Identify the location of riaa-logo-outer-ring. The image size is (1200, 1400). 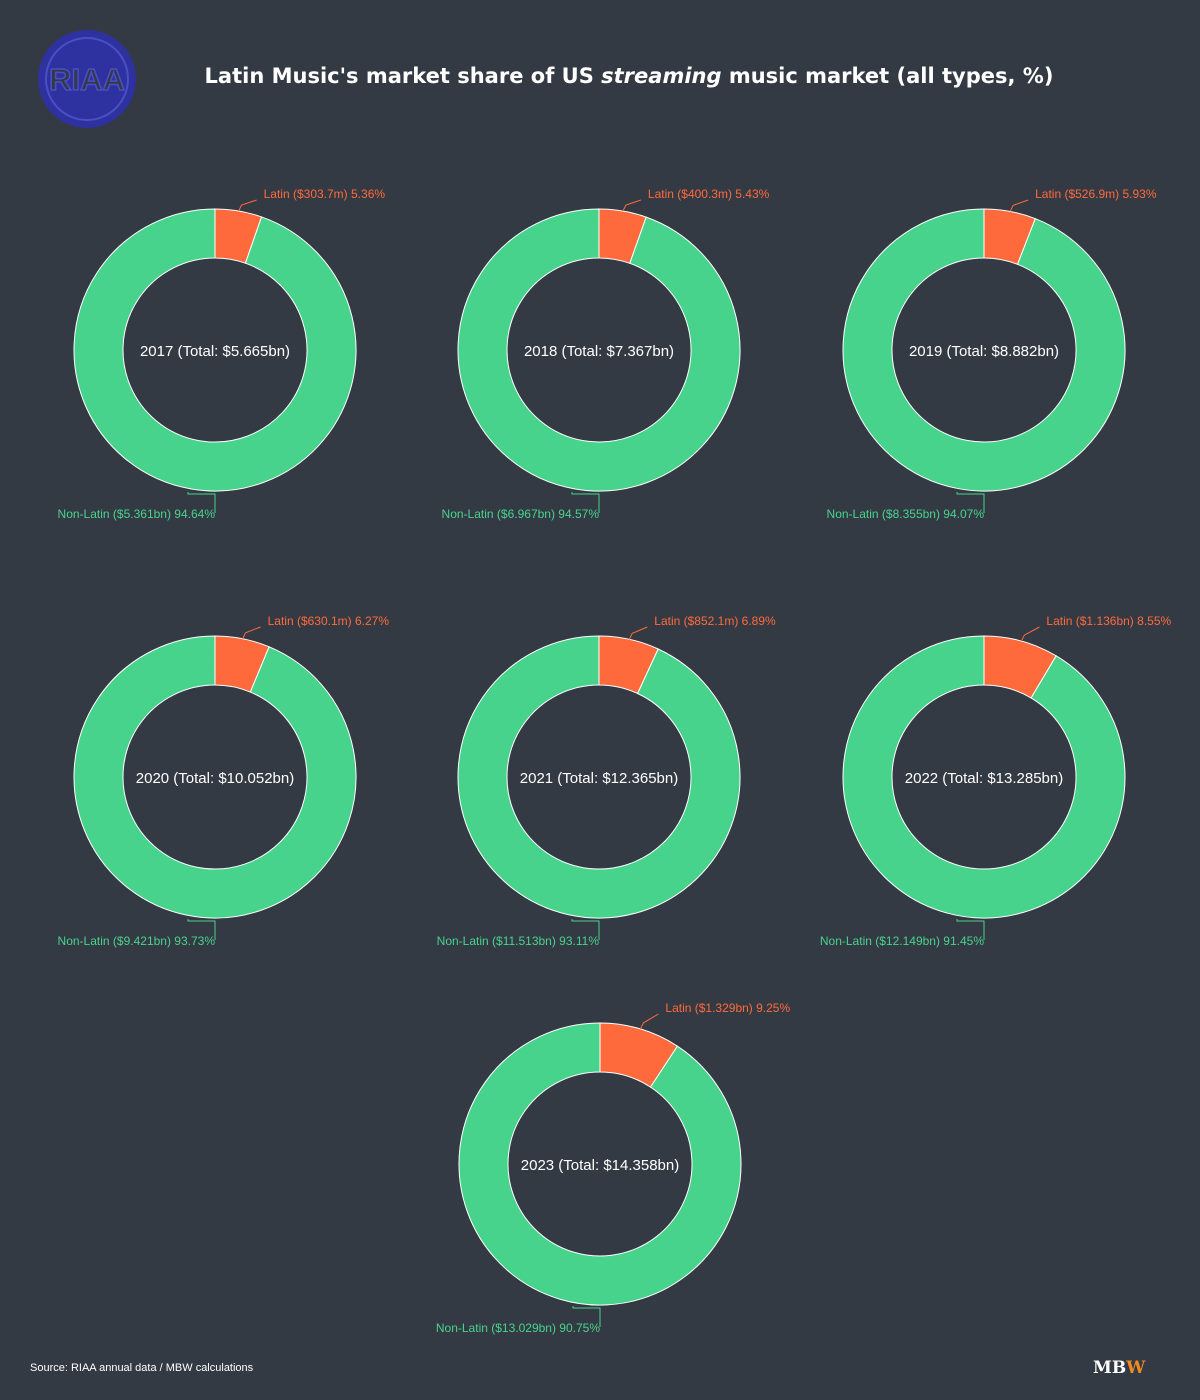
(87, 79).